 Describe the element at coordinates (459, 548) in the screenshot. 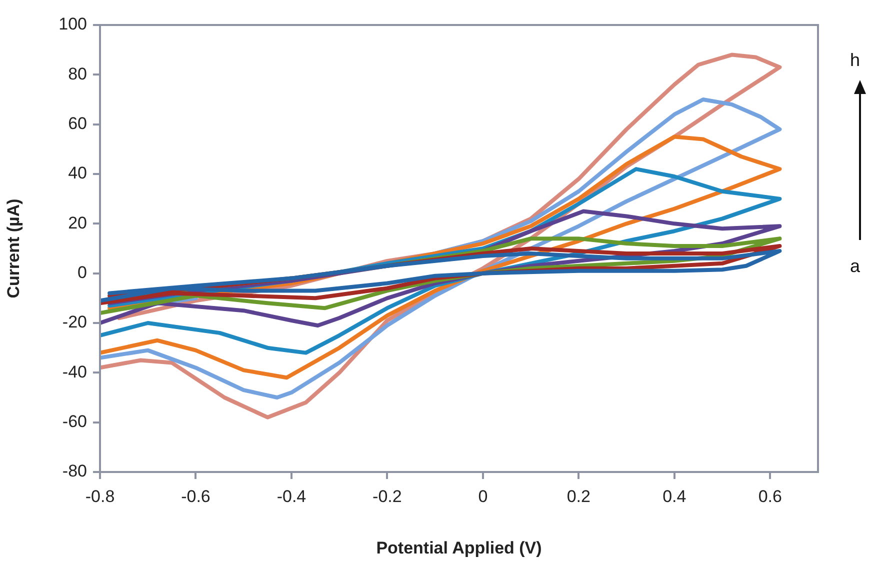

I see `x-axis-title: Potential Applied (V)` at that location.